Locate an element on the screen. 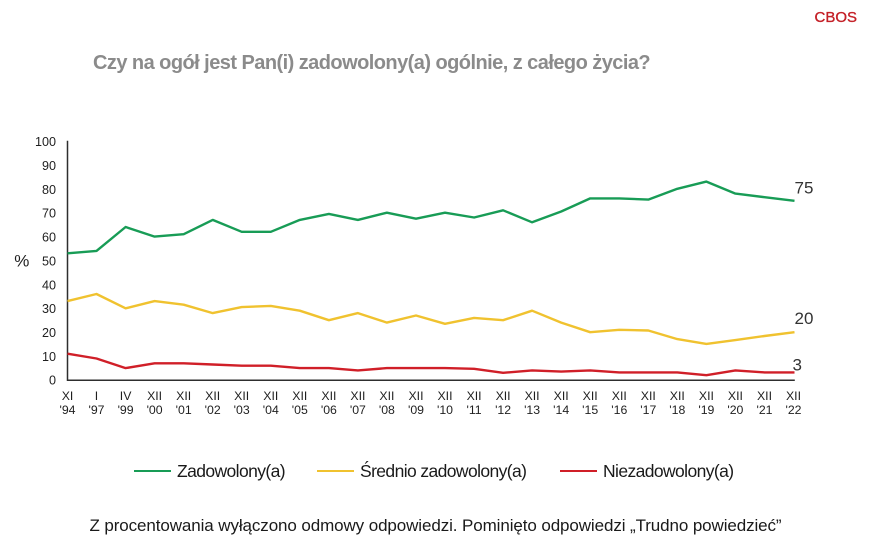  svg-text: '00 is located at coordinates (155, 410).